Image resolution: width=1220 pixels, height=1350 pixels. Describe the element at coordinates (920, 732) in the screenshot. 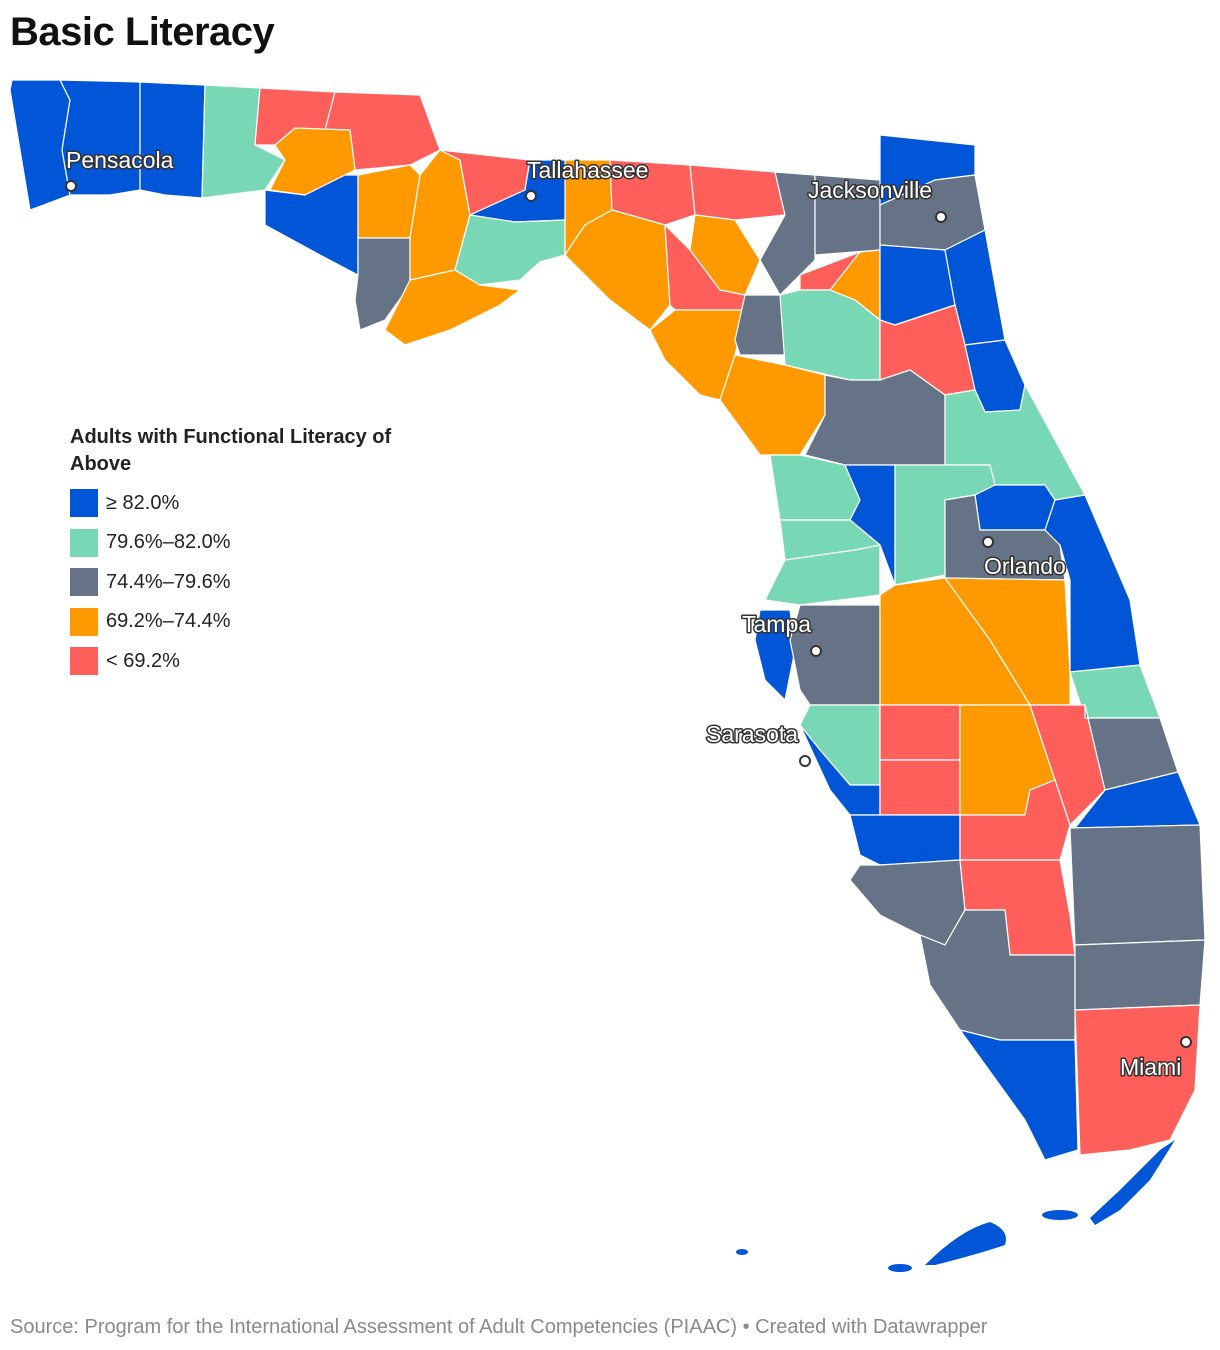

I see `county-hardee` at that location.